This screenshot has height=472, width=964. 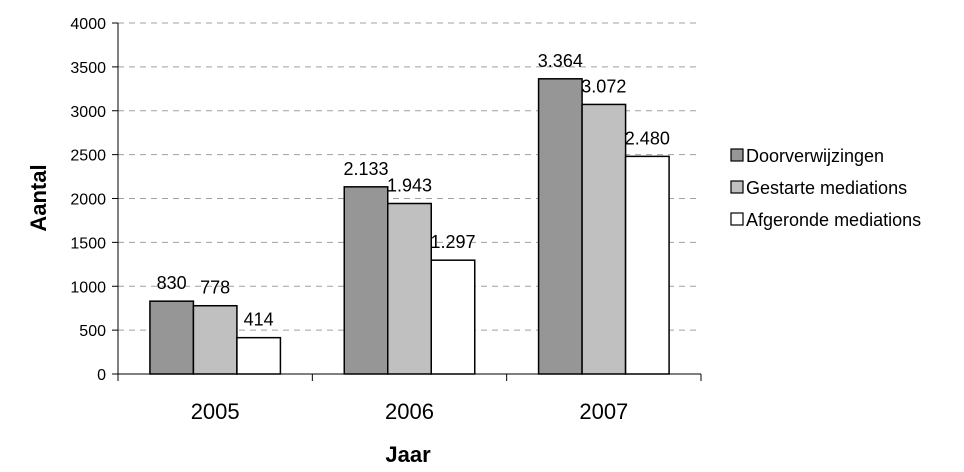 What do you see at coordinates (409, 186) in the screenshot?
I see `data-label-2006-2: 1.943` at bounding box center [409, 186].